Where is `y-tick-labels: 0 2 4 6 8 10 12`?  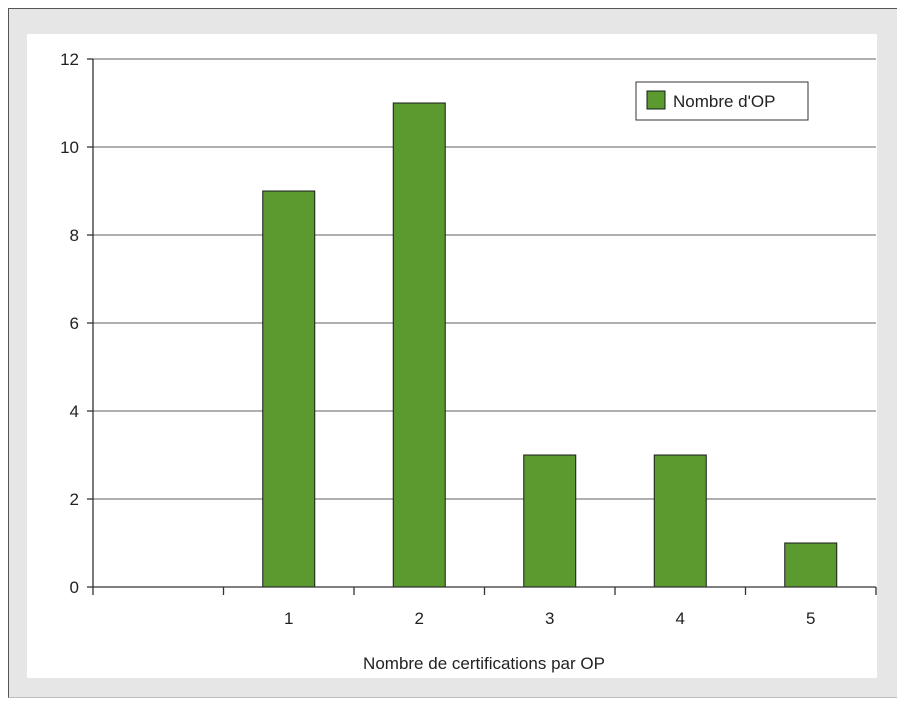 y-tick-labels: 0 2 4 6 8 10 12 is located at coordinates (69, 323).